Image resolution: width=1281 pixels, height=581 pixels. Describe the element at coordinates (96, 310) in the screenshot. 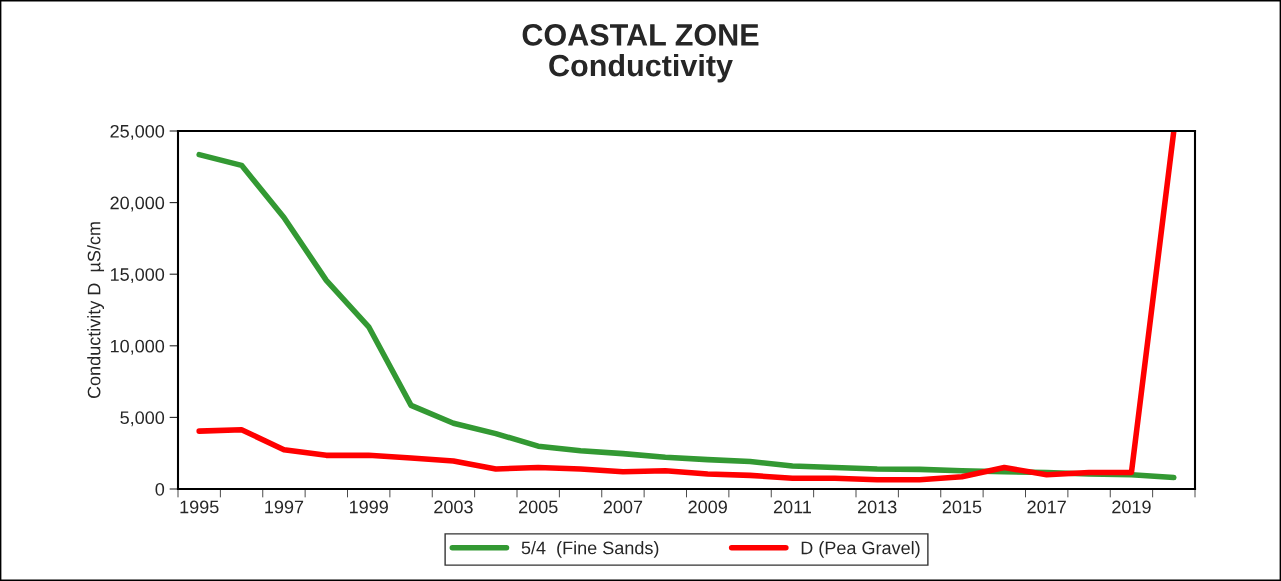

I see `y-axis-title: Conductivity D µS/cm` at that location.